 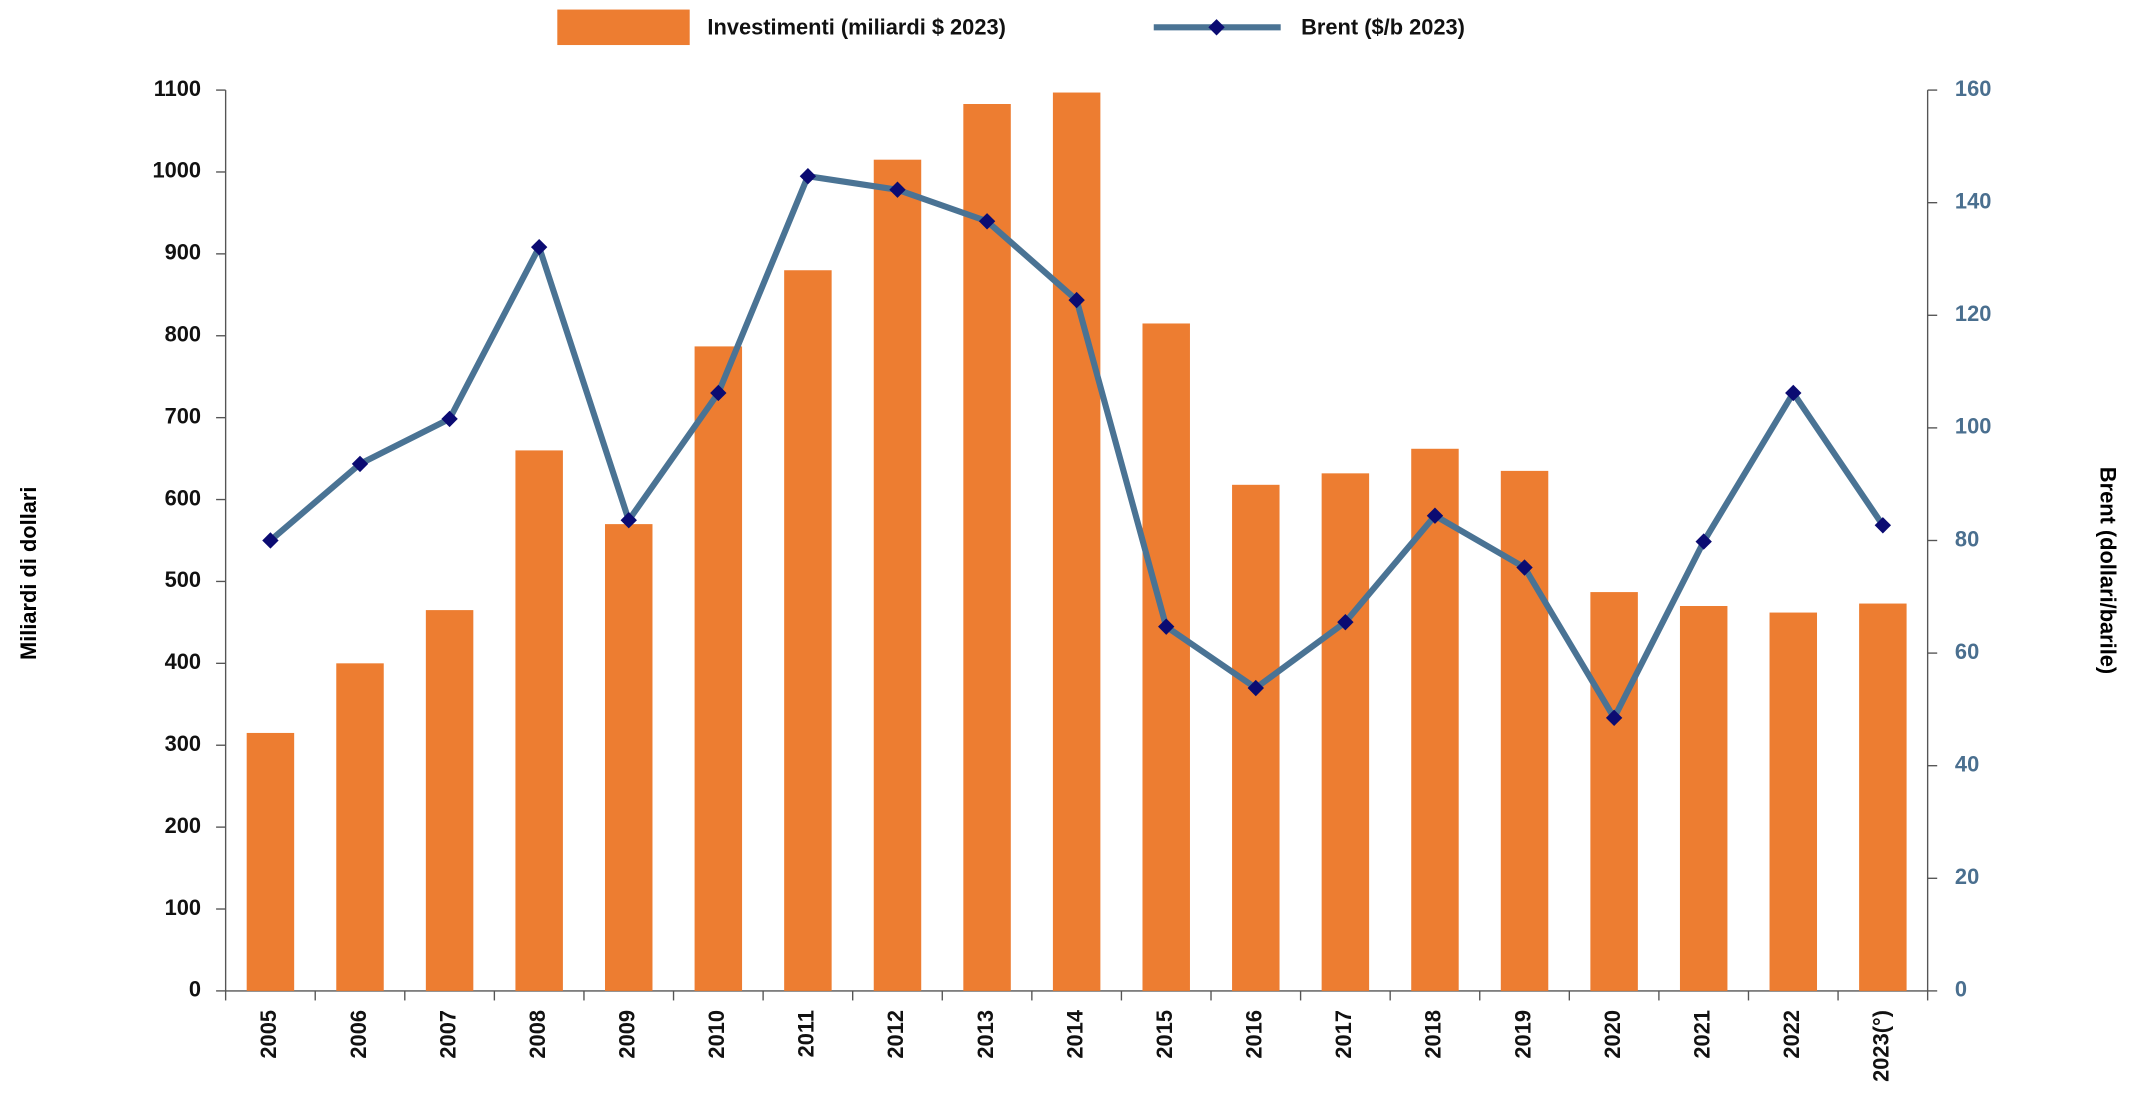 What do you see at coordinates (1522, 1034) in the screenshot?
I see `x-tick-label: 2019` at bounding box center [1522, 1034].